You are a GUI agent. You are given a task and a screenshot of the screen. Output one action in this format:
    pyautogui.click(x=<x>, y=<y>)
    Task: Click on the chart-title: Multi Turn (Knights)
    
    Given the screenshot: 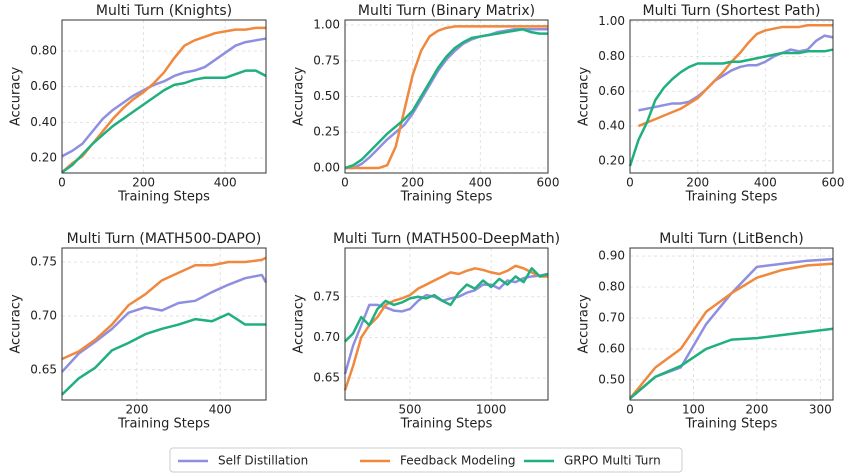 What is the action you would take?
    pyautogui.click(x=164, y=11)
    